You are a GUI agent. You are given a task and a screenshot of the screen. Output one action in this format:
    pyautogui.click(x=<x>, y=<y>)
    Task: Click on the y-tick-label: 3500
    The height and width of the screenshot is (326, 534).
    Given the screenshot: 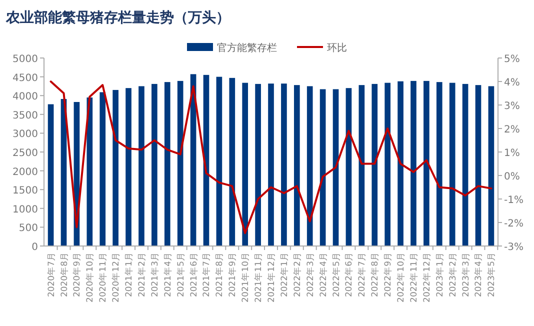 What is the action you would take?
    pyautogui.click(x=25, y=116)
    